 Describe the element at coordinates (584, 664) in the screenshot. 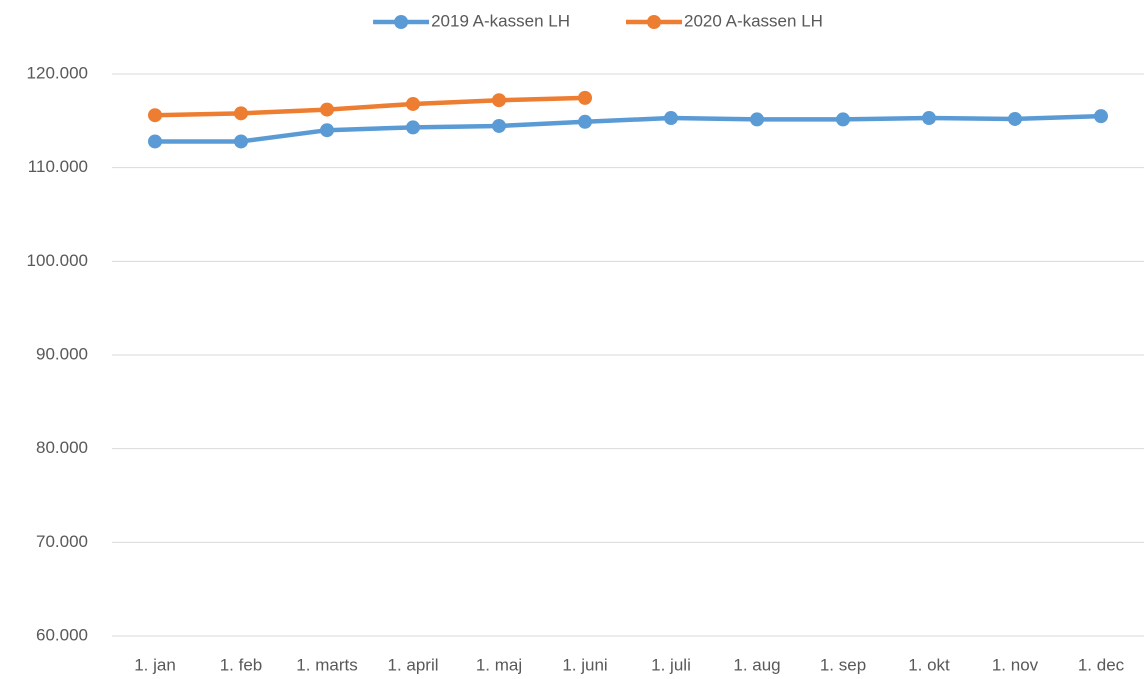

I see `x-tick-label: 1. juni` at that location.